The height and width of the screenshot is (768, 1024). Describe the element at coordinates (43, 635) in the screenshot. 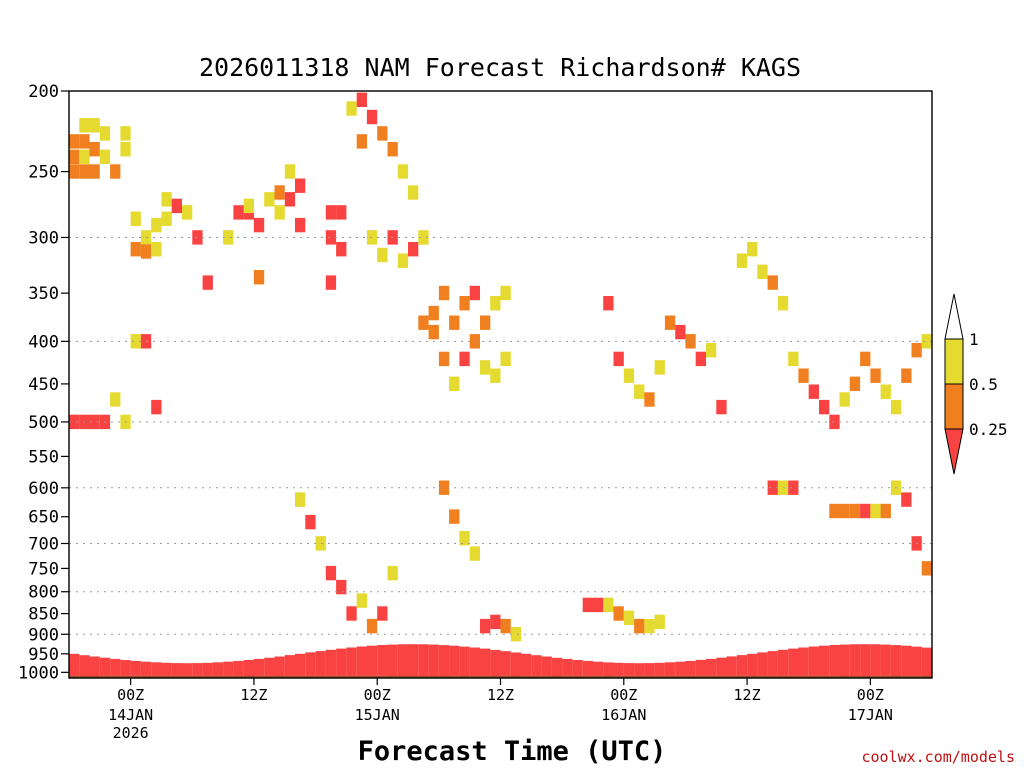

I see `y-tick-label: 900` at that location.